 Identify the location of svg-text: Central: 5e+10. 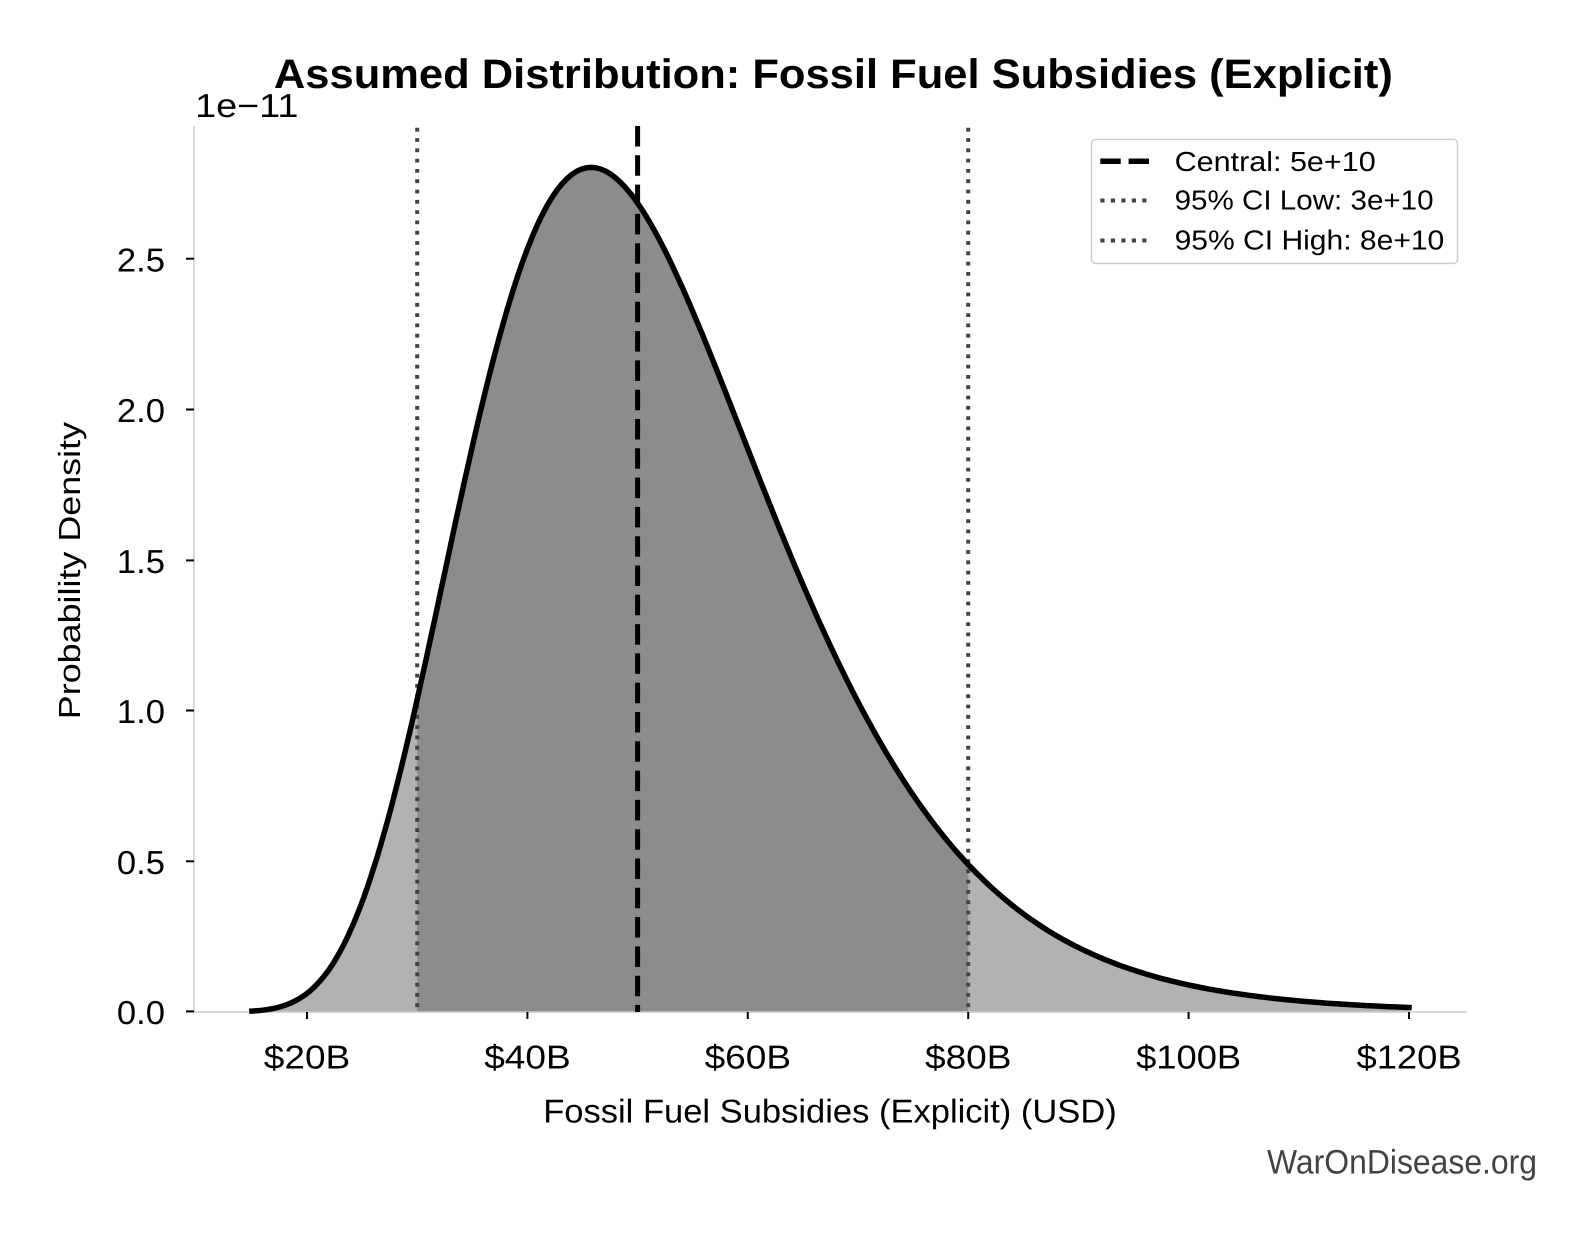
(1275, 161).